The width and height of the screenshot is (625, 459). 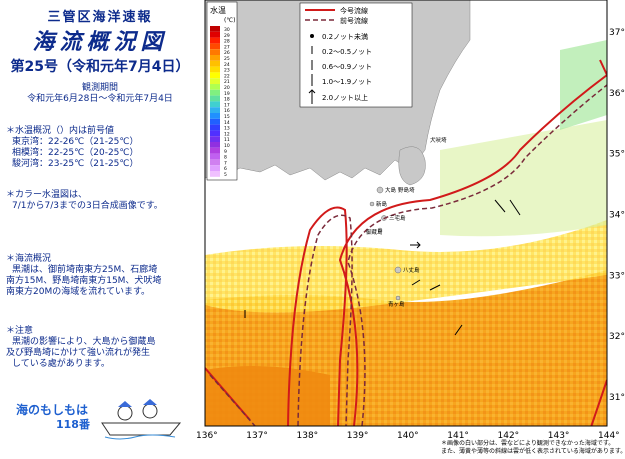 What do you see at coordinates (225, 169) in the screenshot?
I see `scale-value: 6` at bounding box center [225, 169].